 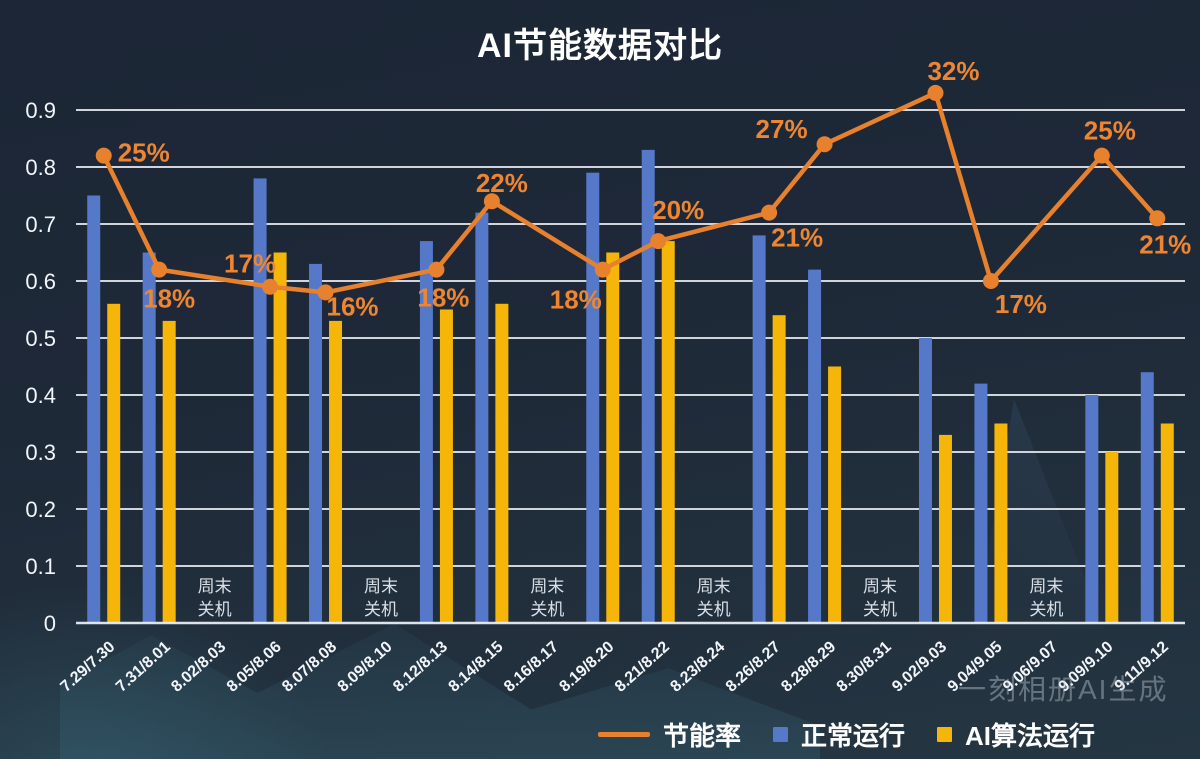 What do you see at coordinates (678, 210) in the screenshot?
I see `rate-point-label: 20%` at bounding box center [678, 210].